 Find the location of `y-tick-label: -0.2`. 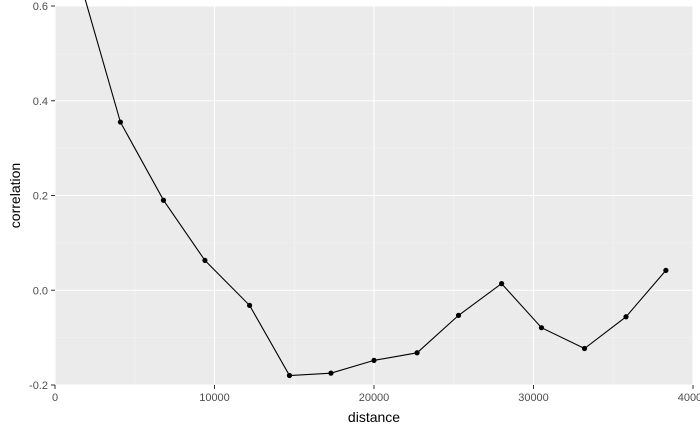

y-tick-label: -0.2 is located at coordinates (38, 386).